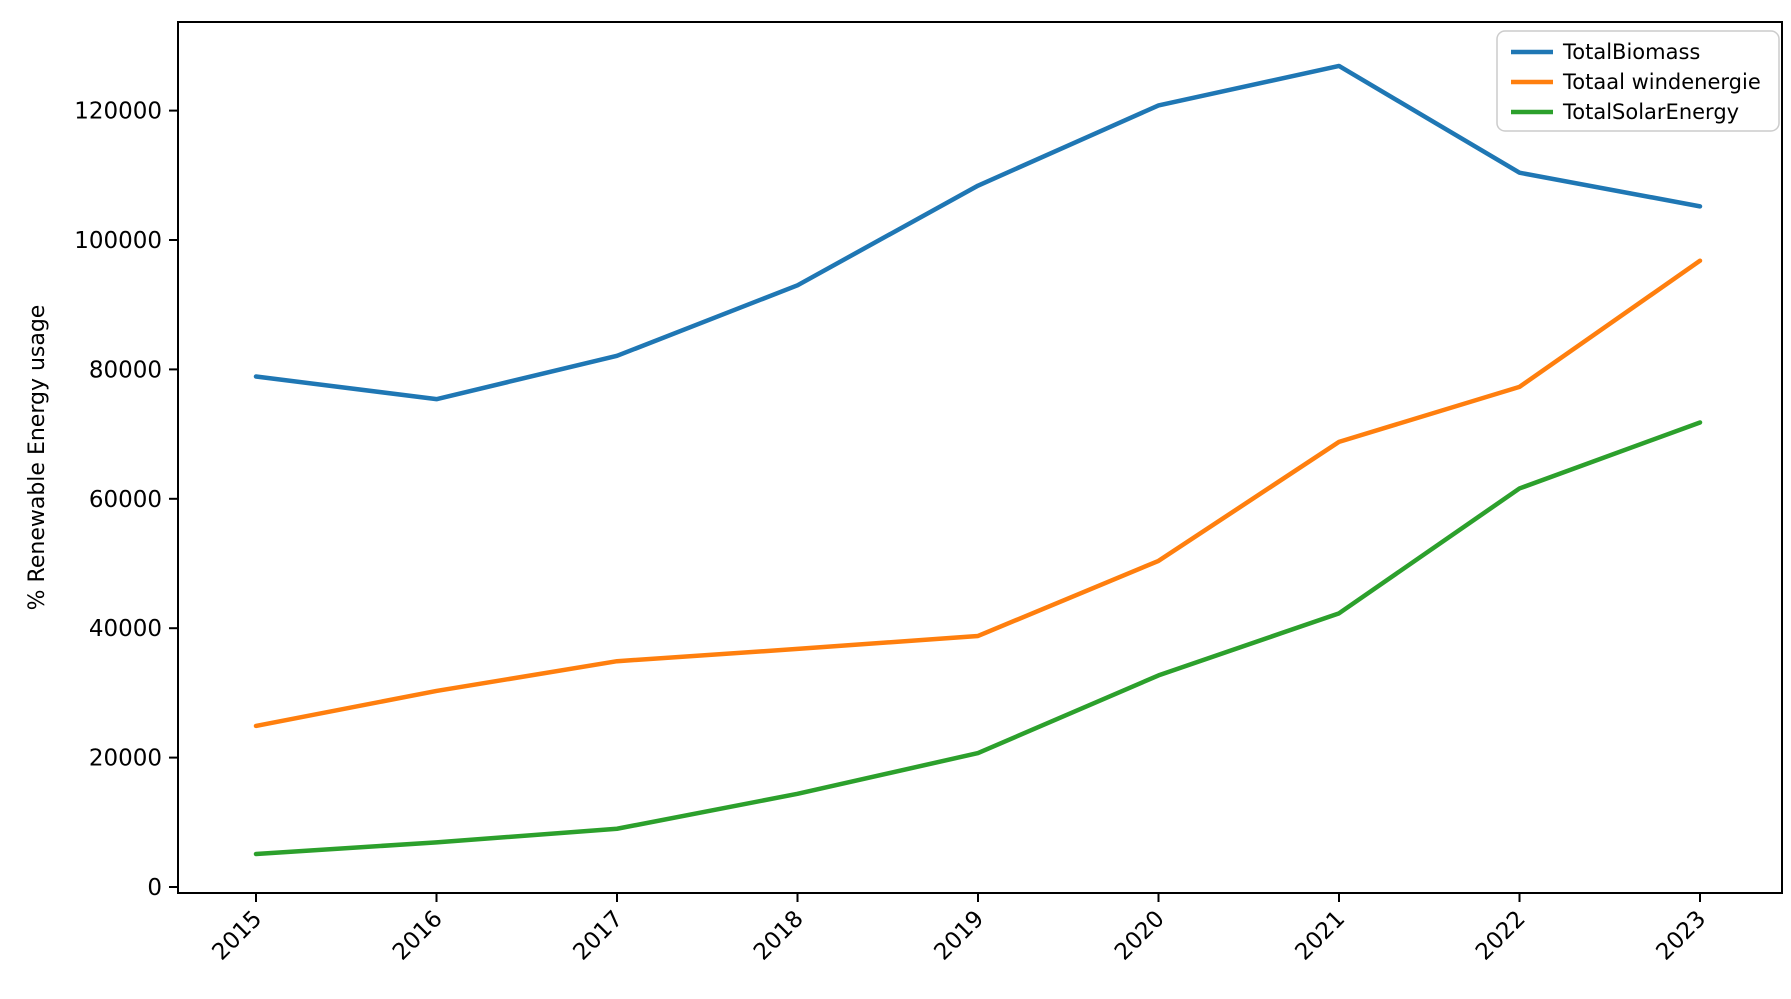  I want to click on legend-label-totalbiomass: TotalBiomass, so click(1631, 52).